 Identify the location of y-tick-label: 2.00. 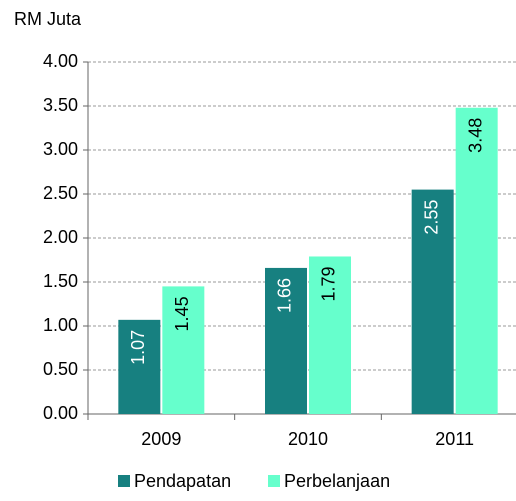
(60, 237).